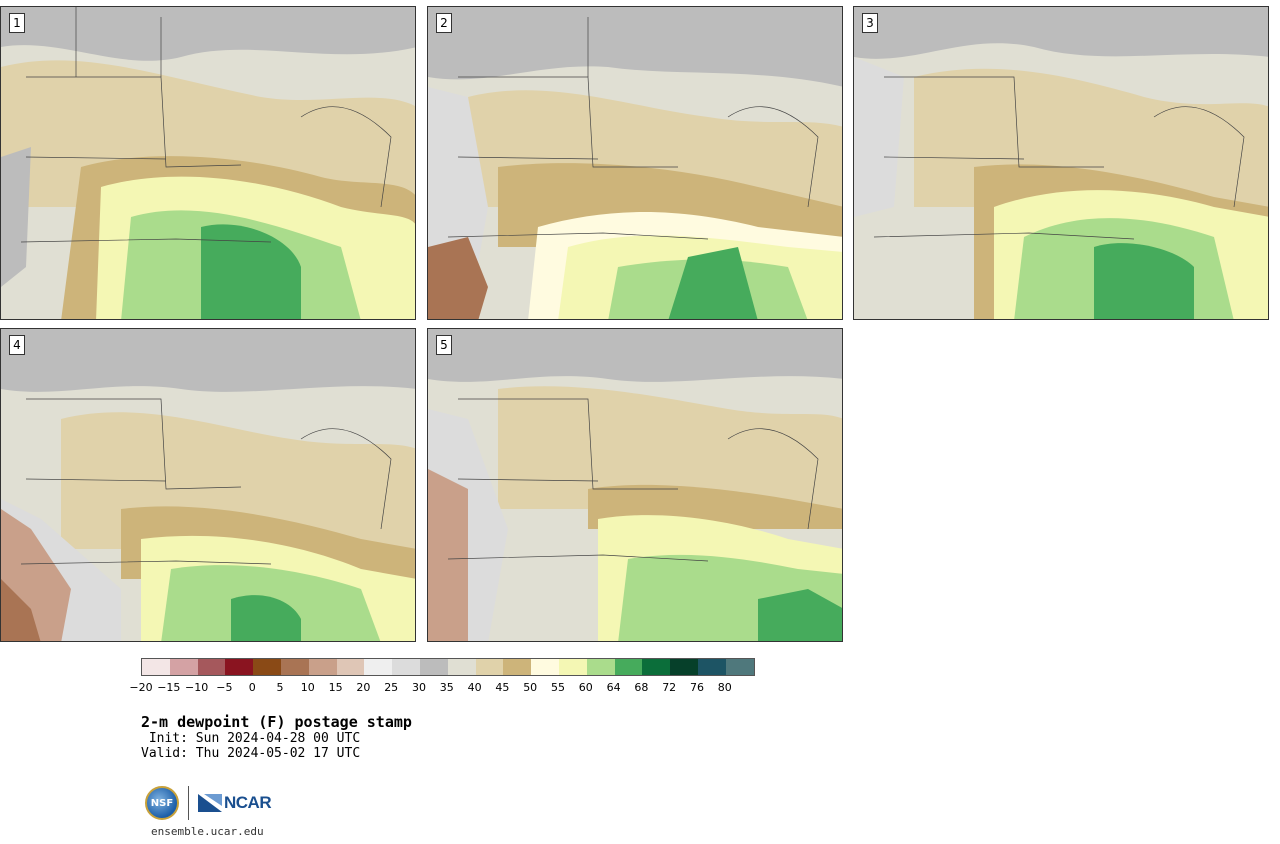 This screenshot has height=844, width=1280. Describe the element at coordinates (474, 687) in the screenshot. I see `colorbar-tick-label: 40` at that location.